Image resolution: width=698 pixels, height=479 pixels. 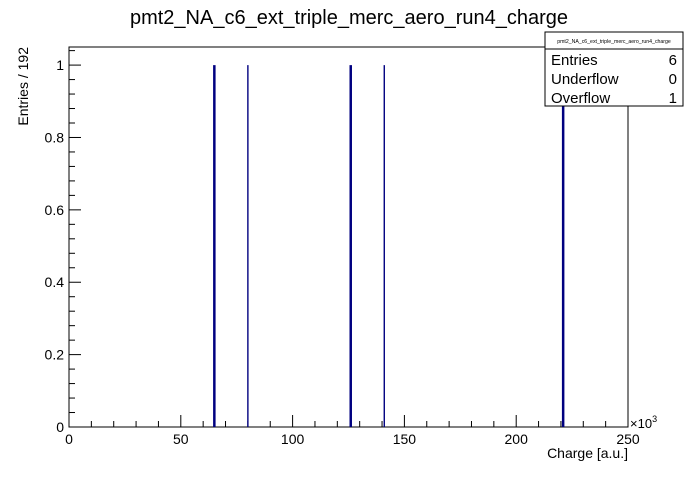 I want to click on x-axis-label: Charge [a.u.], so click(x=587, y=453).